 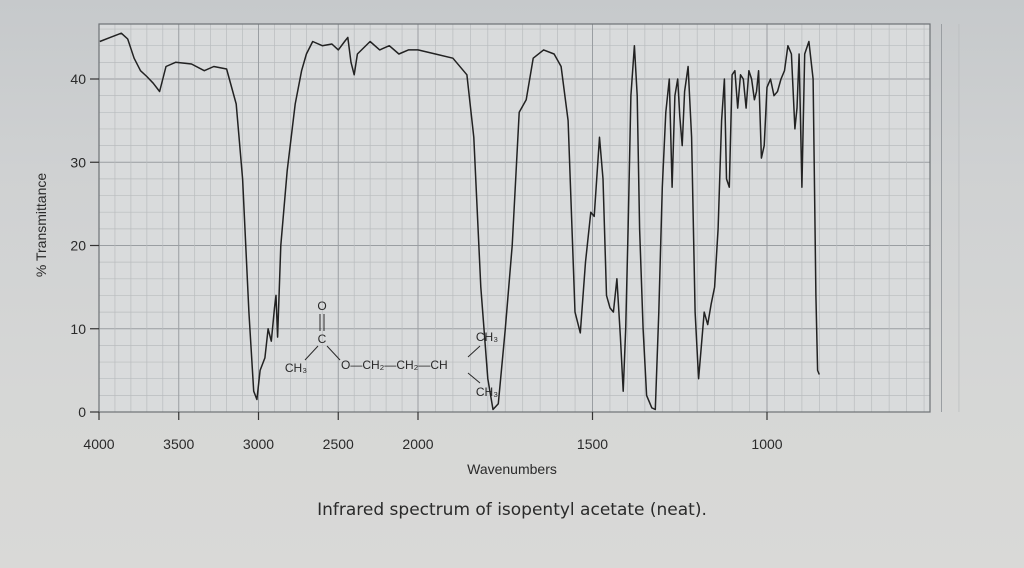 I want to click on x-axis: 4000 3500 3000 2500 2000 1500 1000, so click(x=433, y=432).